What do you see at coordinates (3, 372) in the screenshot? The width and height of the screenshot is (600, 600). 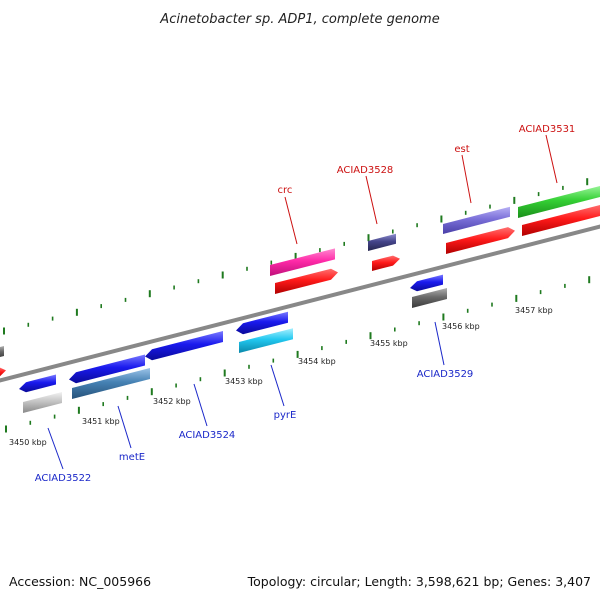 I see `gene-feature-edge-red` at bounding box center [3, 372].